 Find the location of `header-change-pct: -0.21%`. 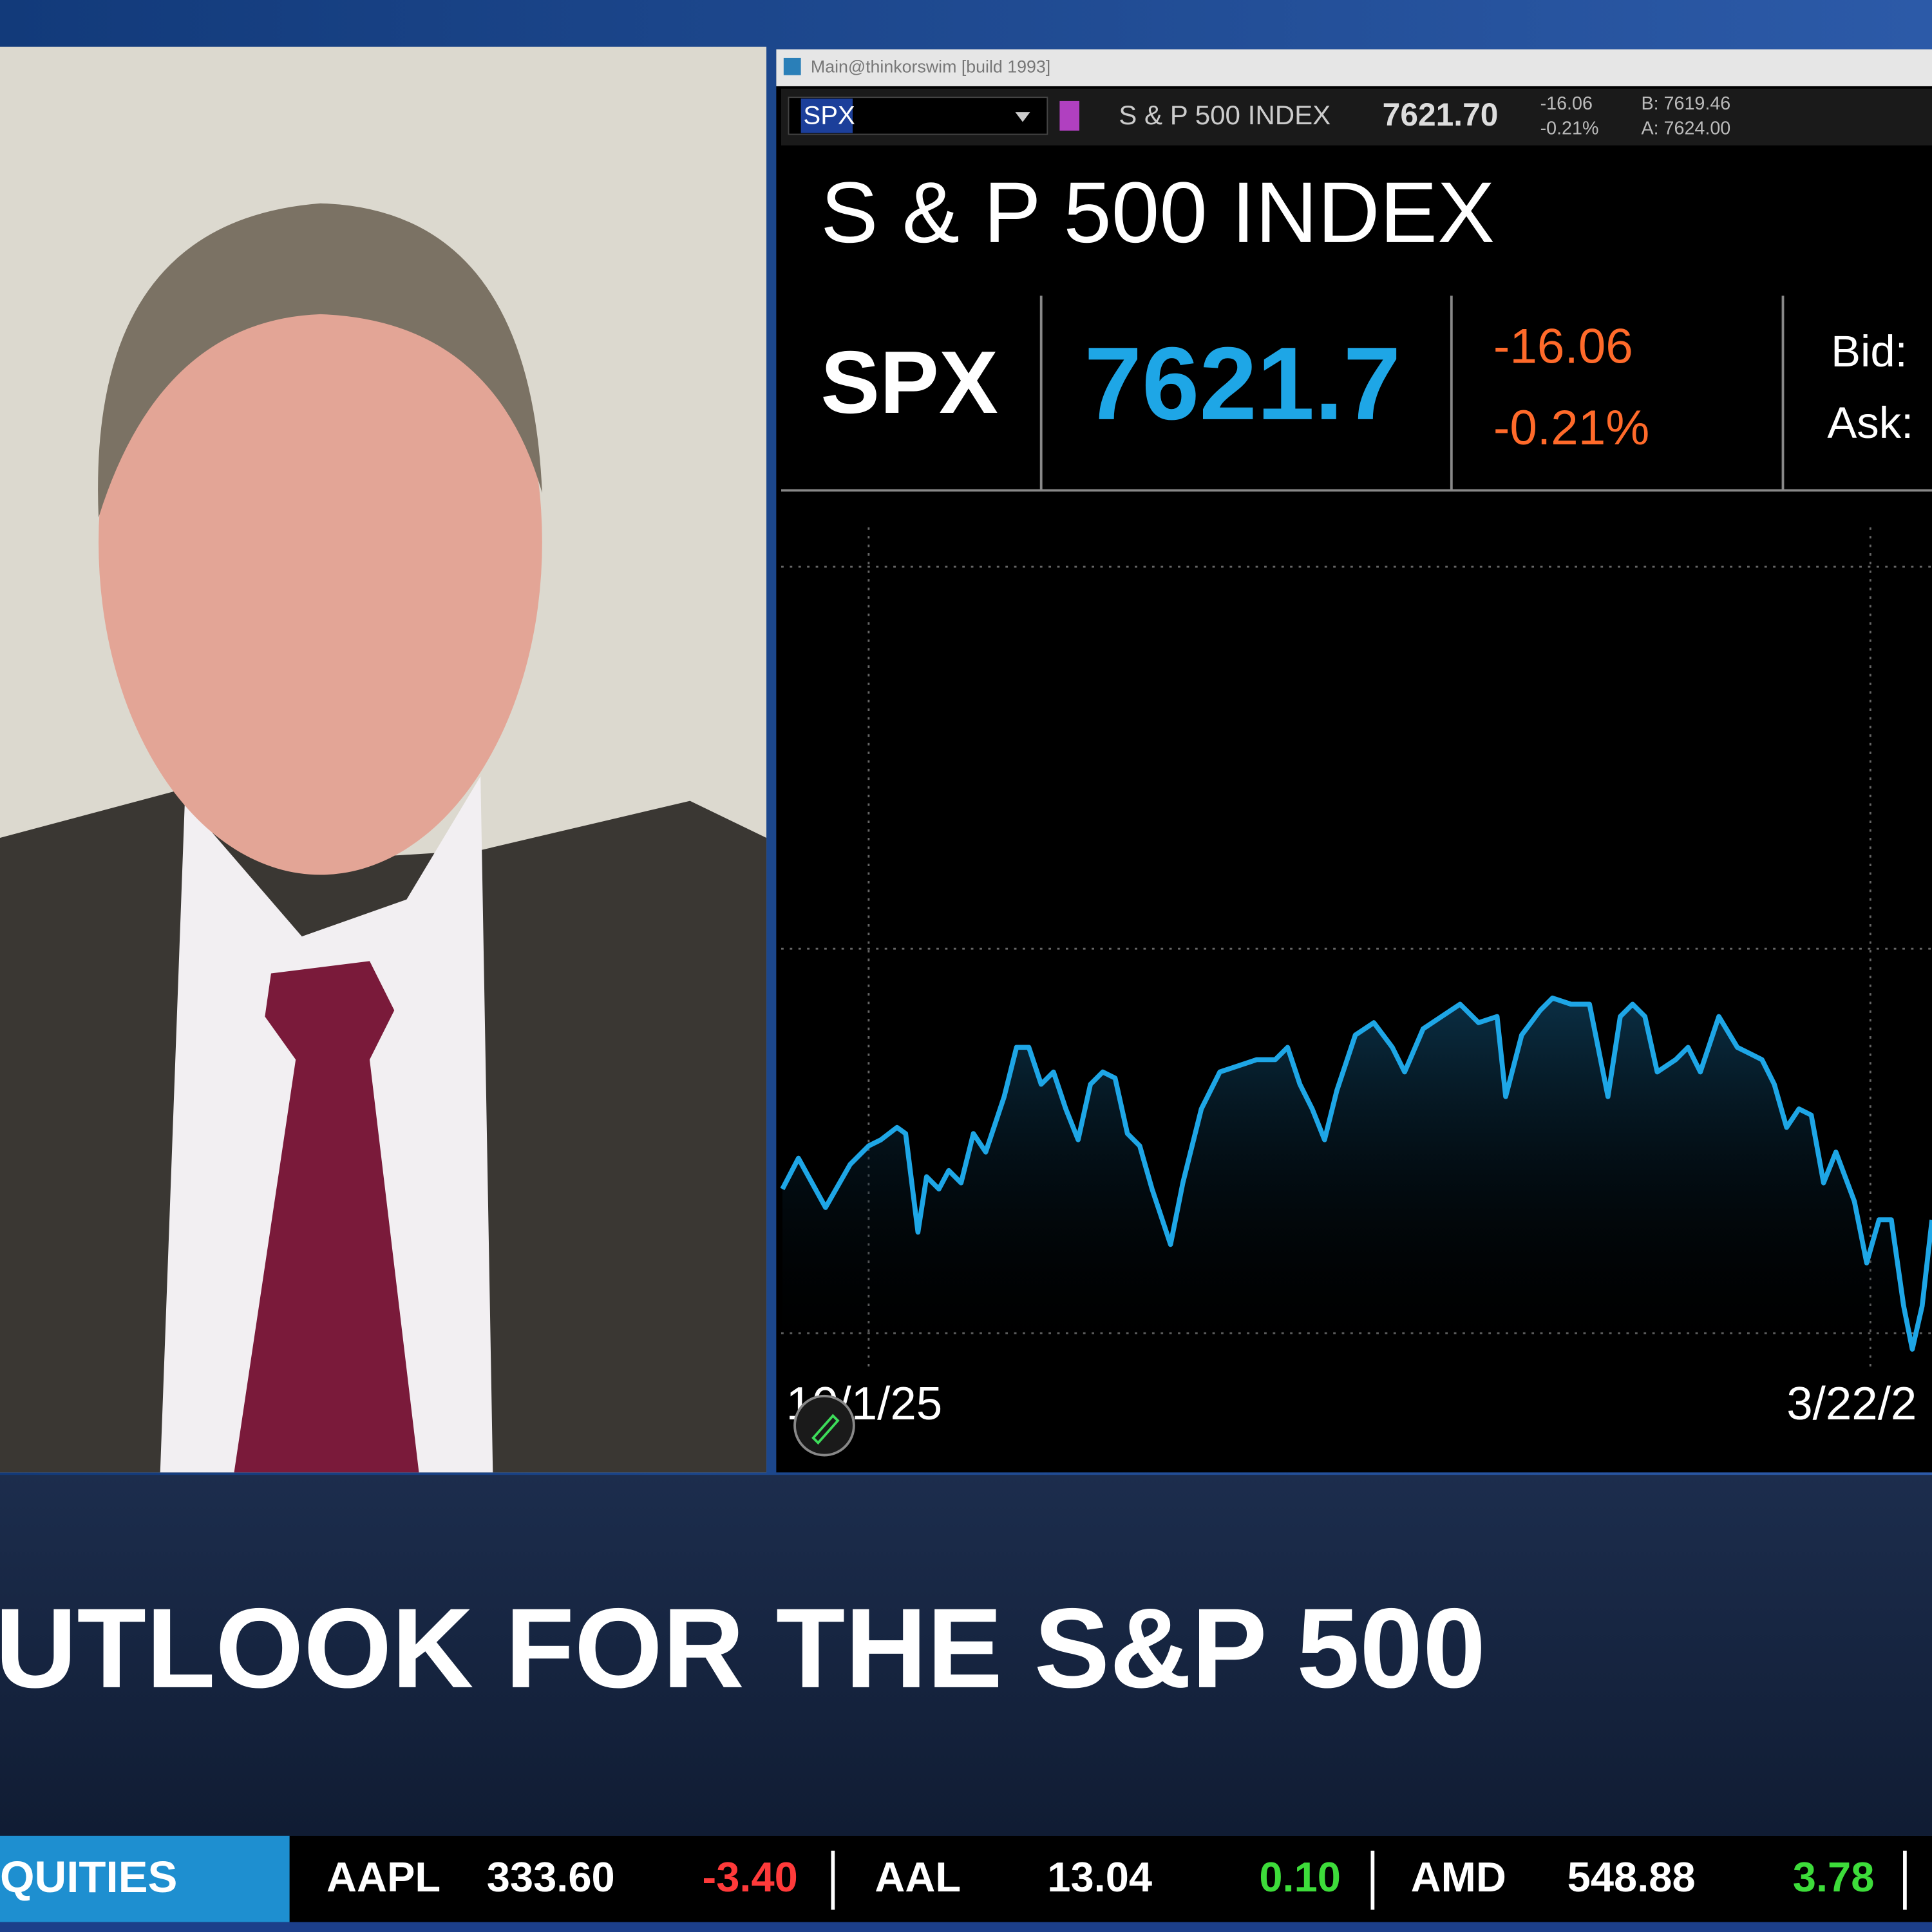

header-change-pct: -0.21% is located at coordinates (1571, 428).